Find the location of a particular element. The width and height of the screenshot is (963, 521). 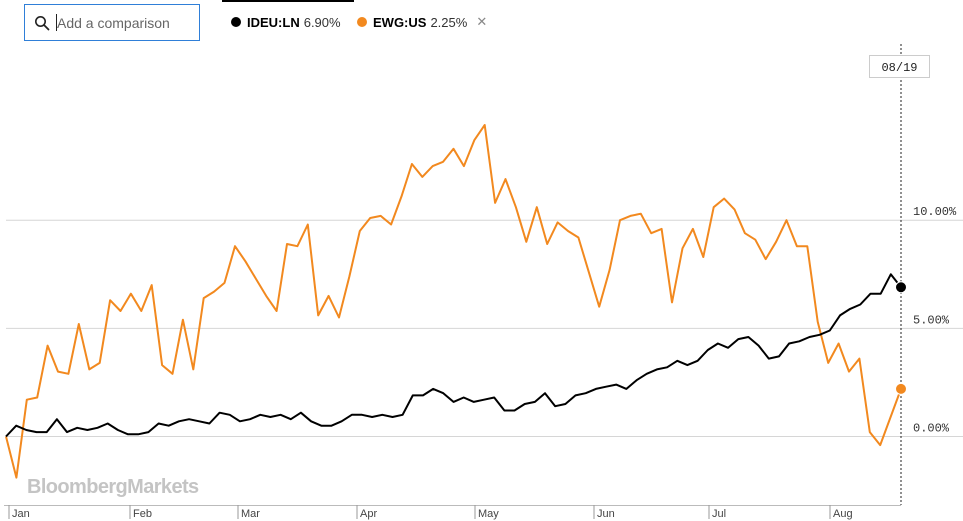

x-tick-label: May is located at coordinates (488, 514).